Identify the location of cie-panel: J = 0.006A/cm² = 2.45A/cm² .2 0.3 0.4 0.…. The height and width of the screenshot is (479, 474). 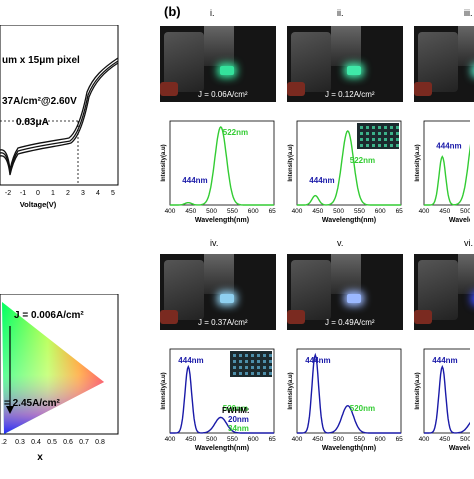
(61, 383).